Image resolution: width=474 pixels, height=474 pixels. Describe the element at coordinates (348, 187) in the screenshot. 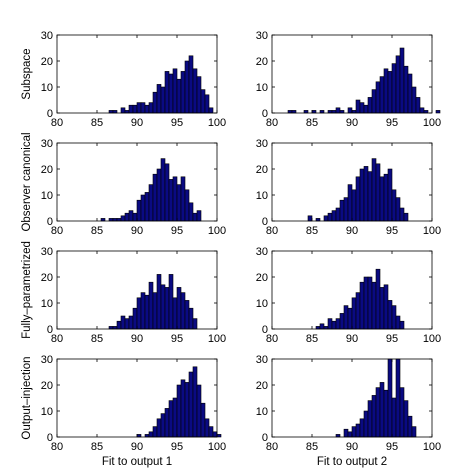

I see `subplot-2-2: 80 85 90 95 100 0 10 20 30` at that location.